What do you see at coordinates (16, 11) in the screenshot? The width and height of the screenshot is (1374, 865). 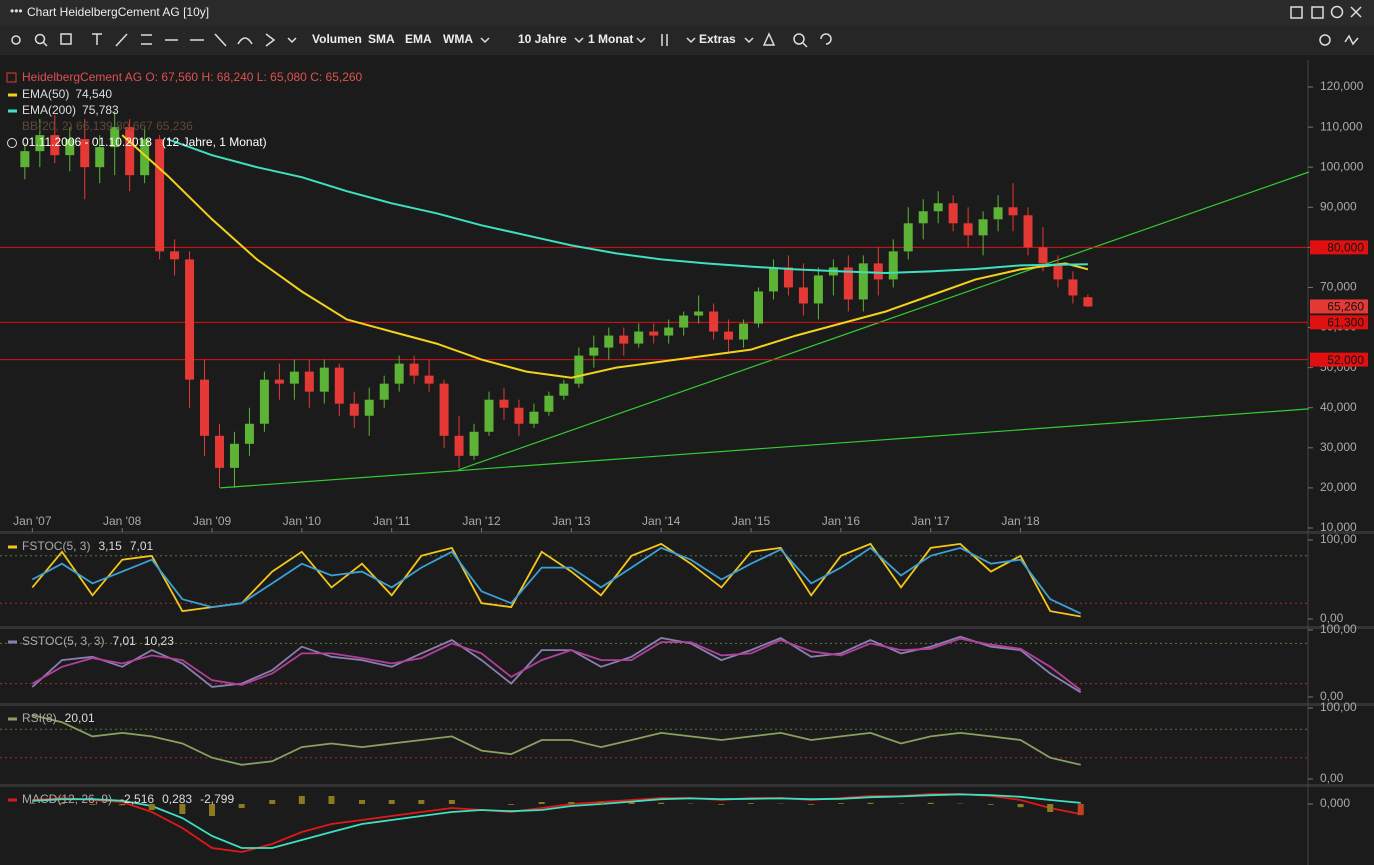 I see `menu-dots: •••` at bounding box center [16, 11].